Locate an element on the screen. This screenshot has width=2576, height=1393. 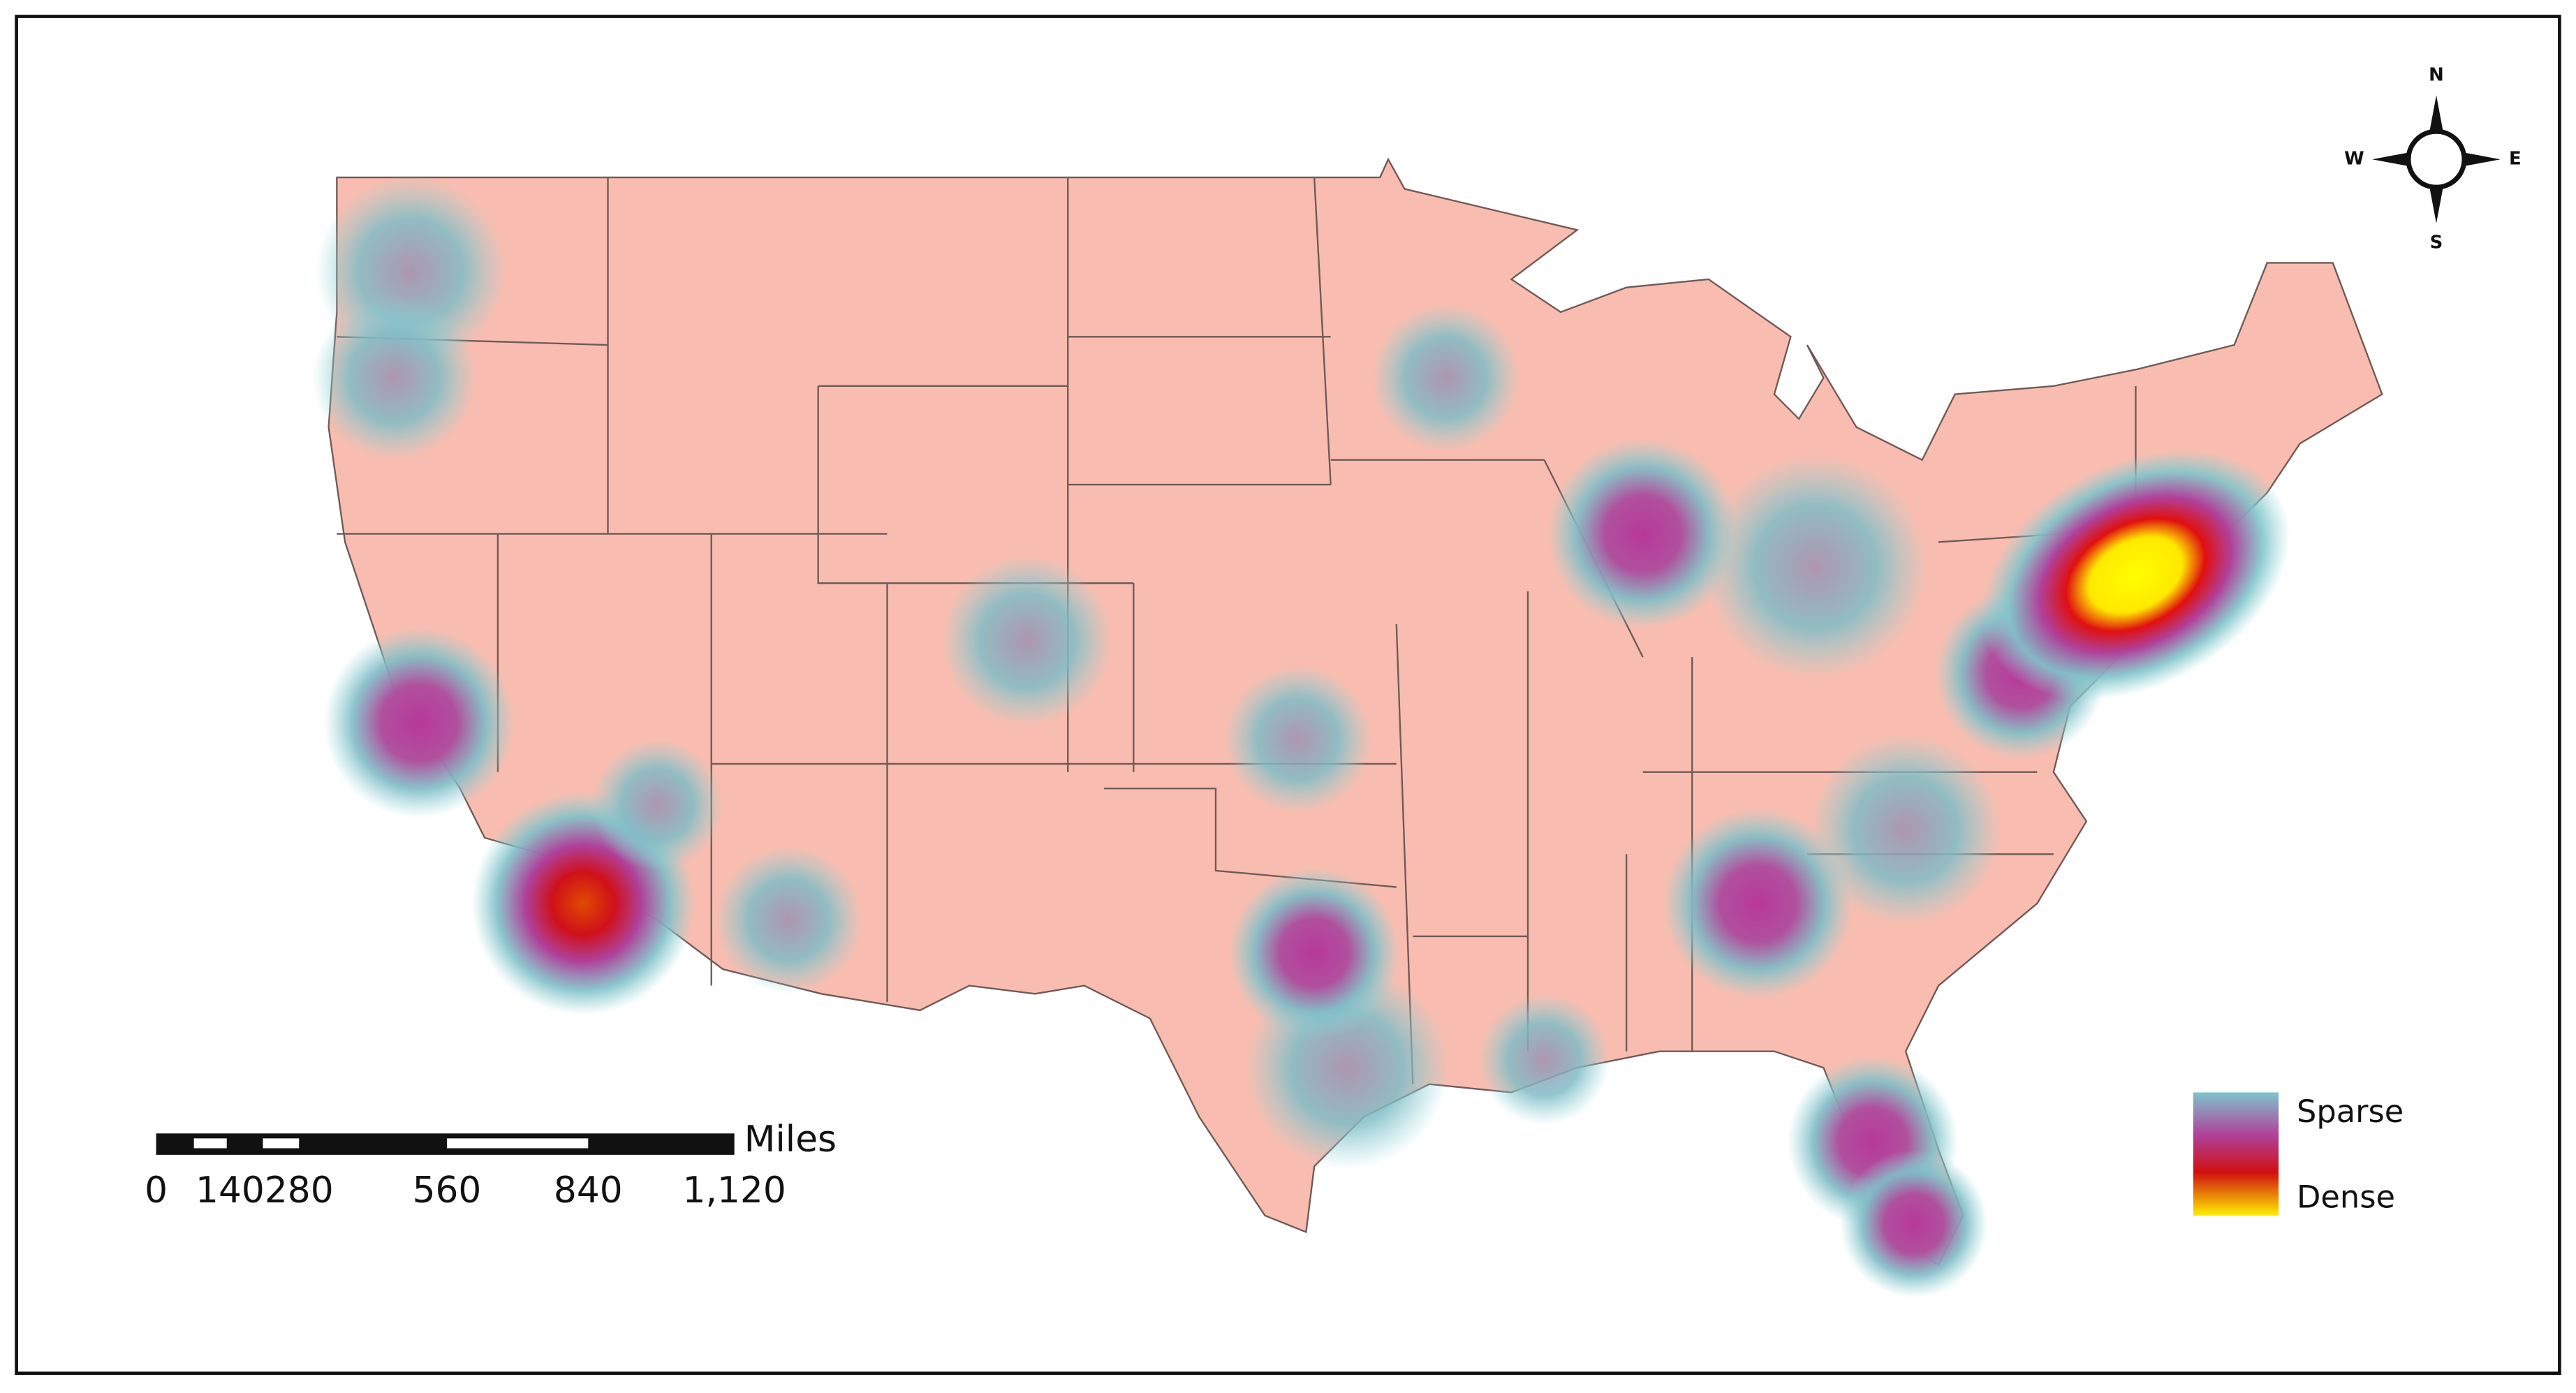
compass-east: E is located at coordinates (2515, 159).